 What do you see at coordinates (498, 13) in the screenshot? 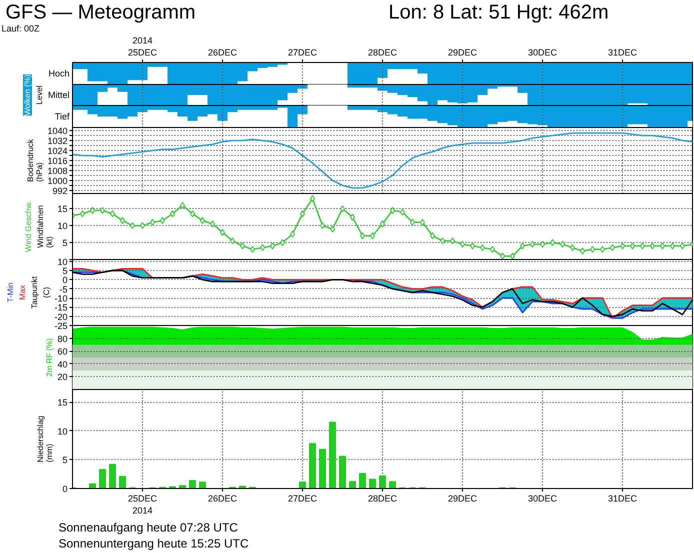
I see `text: Lon: 8 Lat: 51 Hgt: 462m` at bounding box center [498, 13].